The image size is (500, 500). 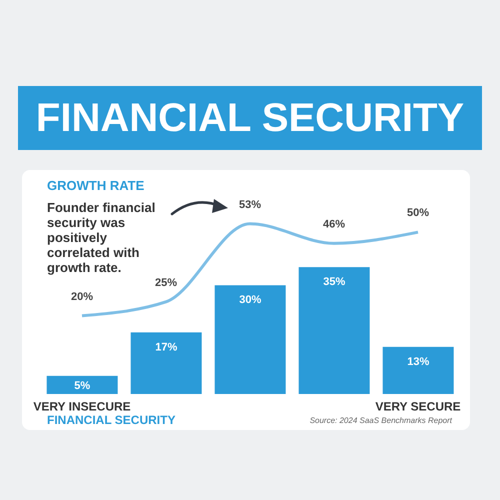 I want to click on data-label: 50%, so click(x=418, y=213).